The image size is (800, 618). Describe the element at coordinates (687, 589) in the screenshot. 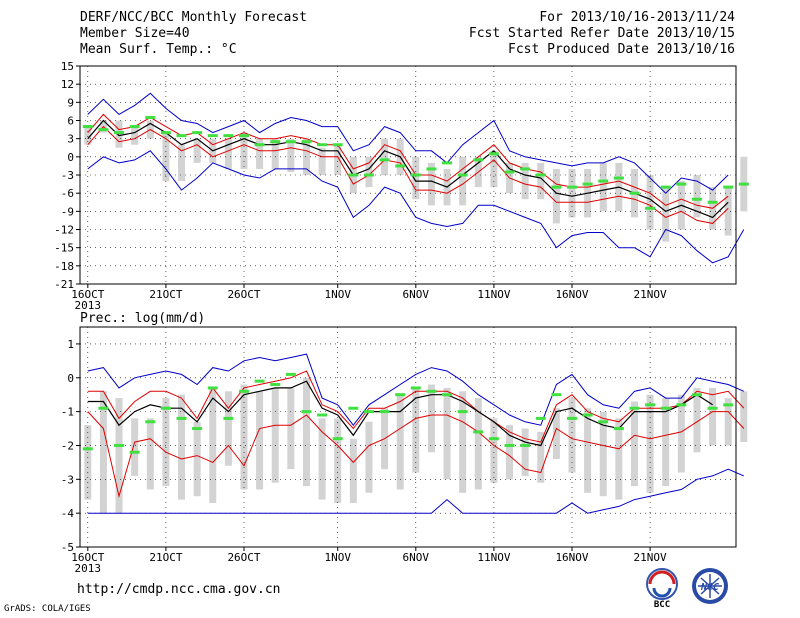

I see `agency-logos: BCC NCC` at that location.